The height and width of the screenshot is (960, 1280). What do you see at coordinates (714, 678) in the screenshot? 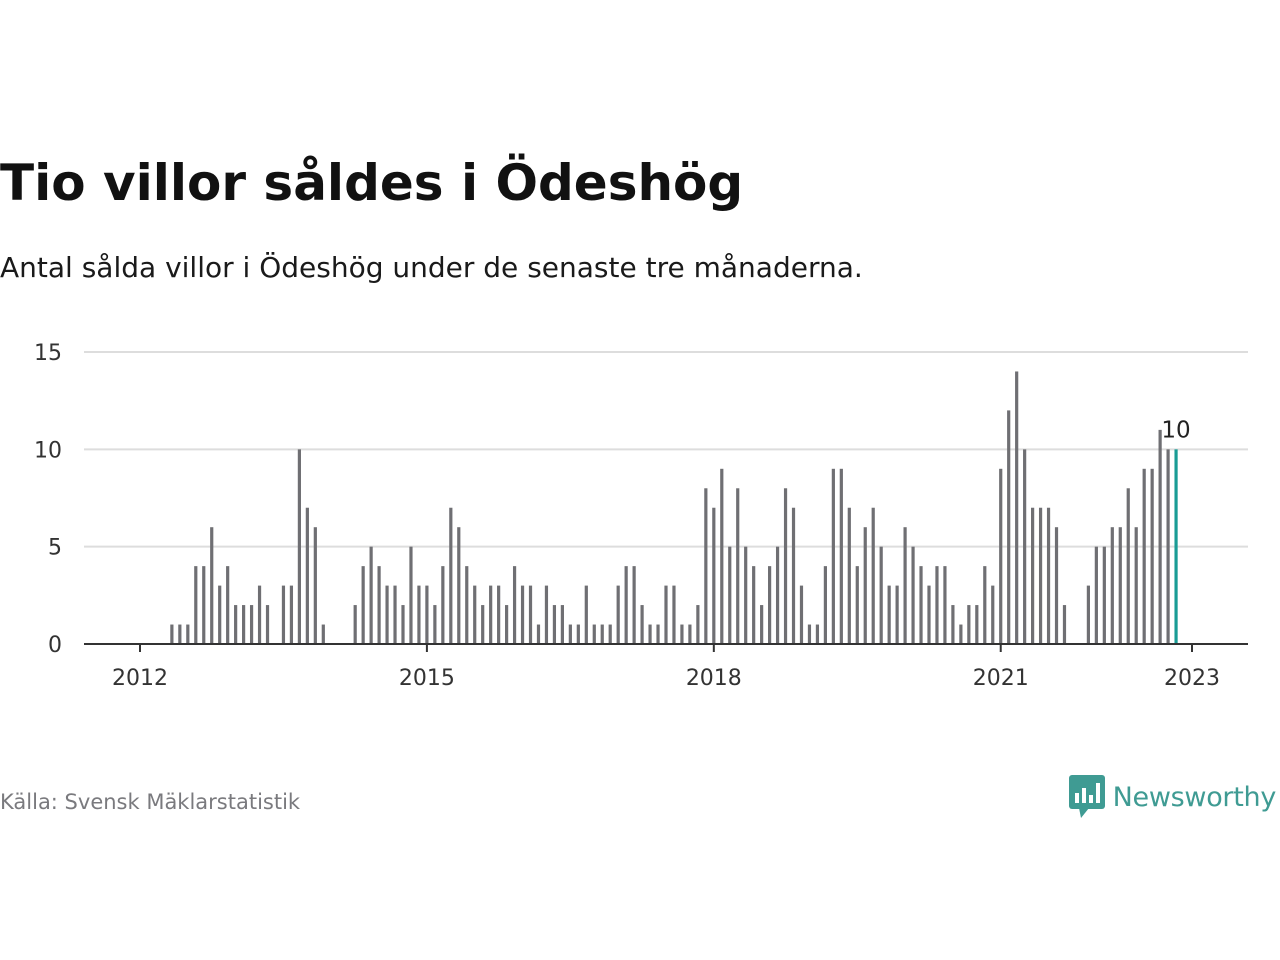
I see `x-tick-label: 2018` at bounding box center [714, 678].